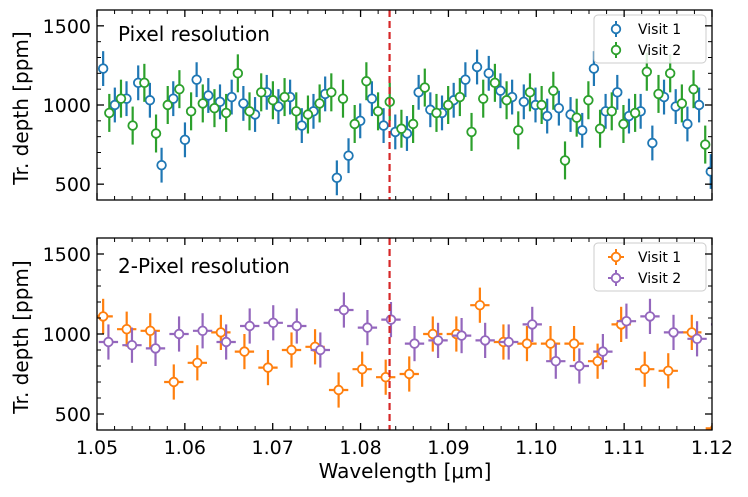 Image resolution: width=748 pixels, height=497 pixels. Describe the element at coordinates (644, 257) in the screenshot. I see `bottom-legend-entry-1: Visit 1` at that location.